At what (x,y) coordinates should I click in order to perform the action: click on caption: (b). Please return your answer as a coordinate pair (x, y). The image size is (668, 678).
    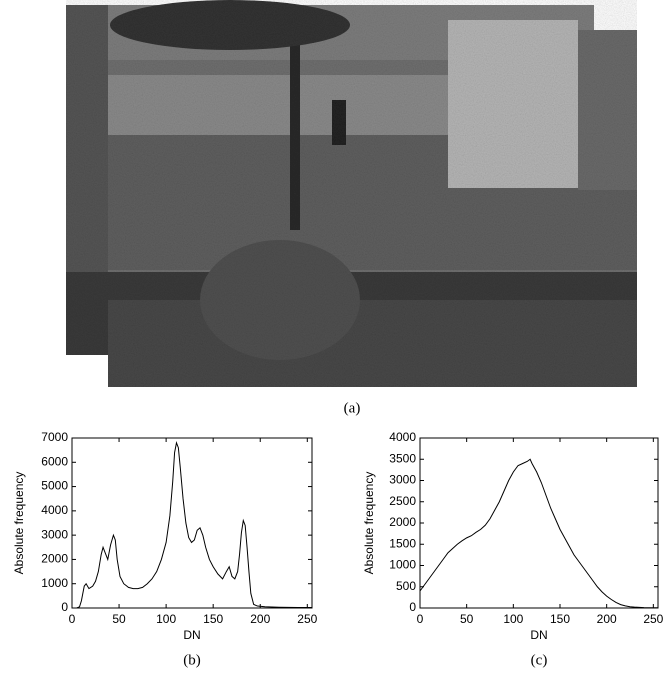
    Looking at the image, I should click on (192, 660).